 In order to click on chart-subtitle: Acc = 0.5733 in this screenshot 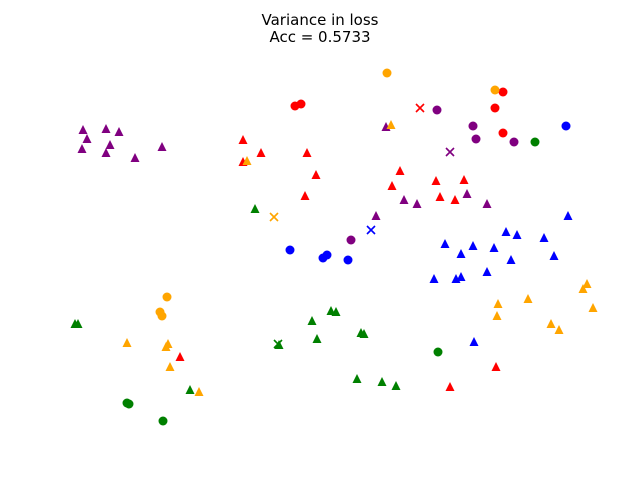, I will do `click(320, 37)`.